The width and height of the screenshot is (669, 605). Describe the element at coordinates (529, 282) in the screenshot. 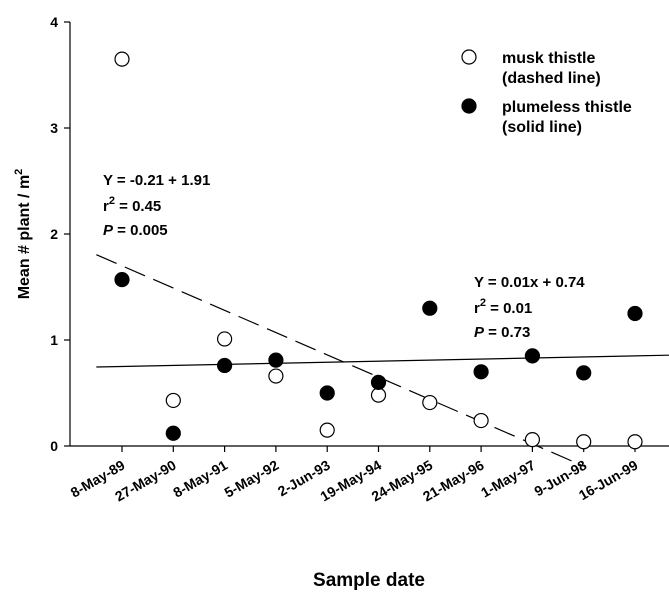

I see `regression-equation: Y = 0.01x + 0.74` at that location.